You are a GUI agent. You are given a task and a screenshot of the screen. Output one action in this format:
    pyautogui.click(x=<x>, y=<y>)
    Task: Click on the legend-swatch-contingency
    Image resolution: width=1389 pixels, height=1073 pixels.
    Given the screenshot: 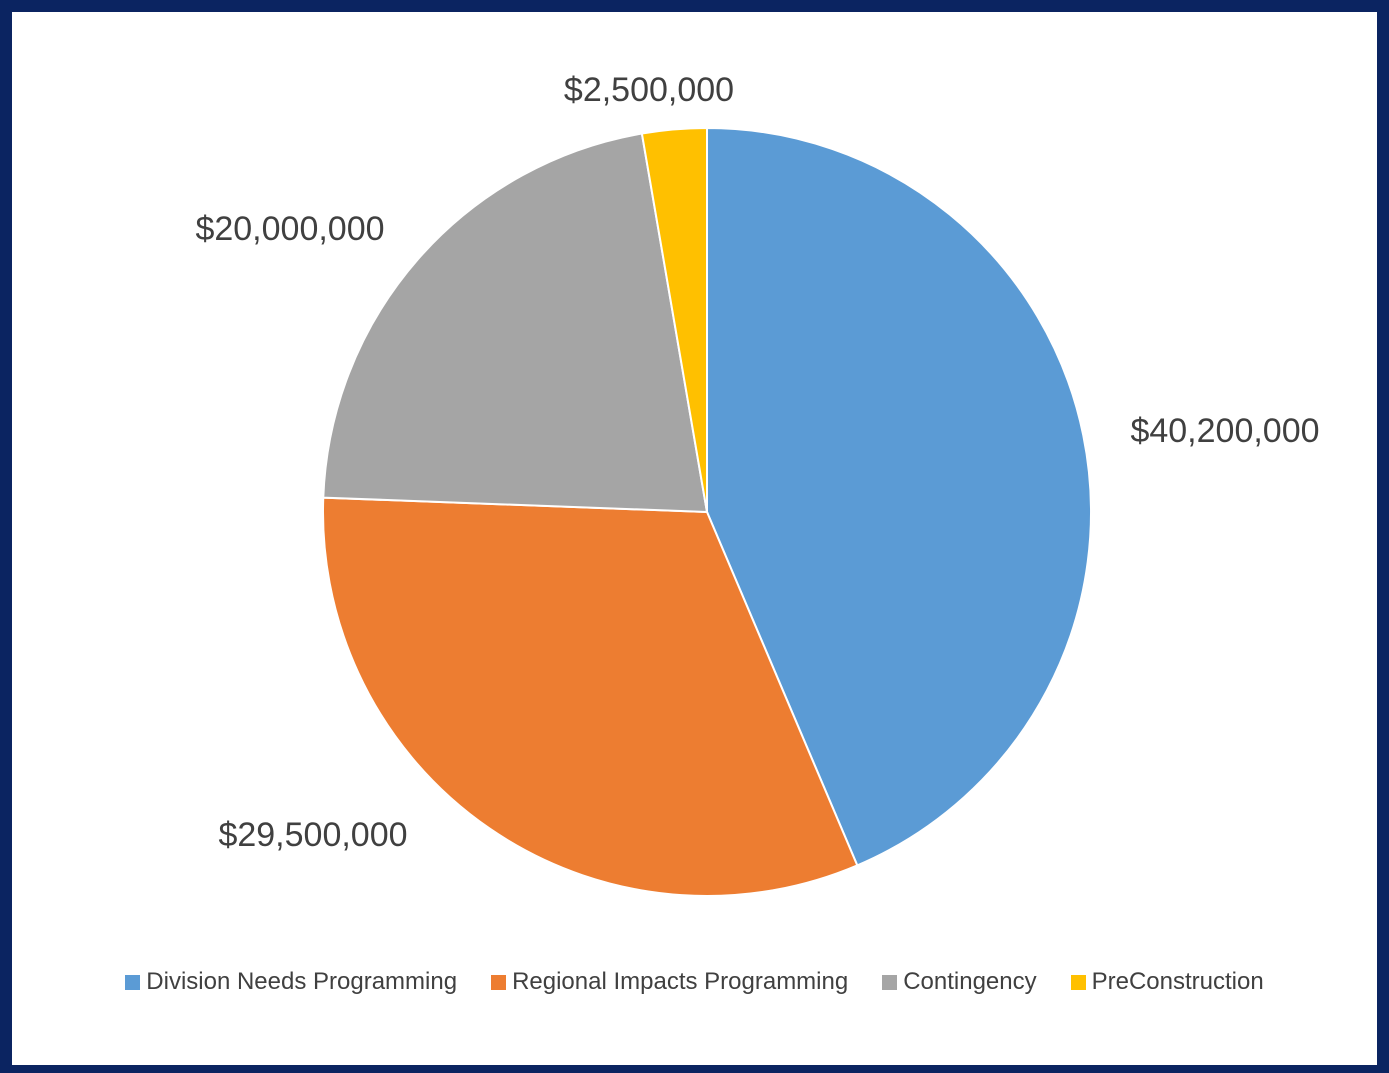 What is the action you would take?
    pyautogui.click(x=890, y=982)
    